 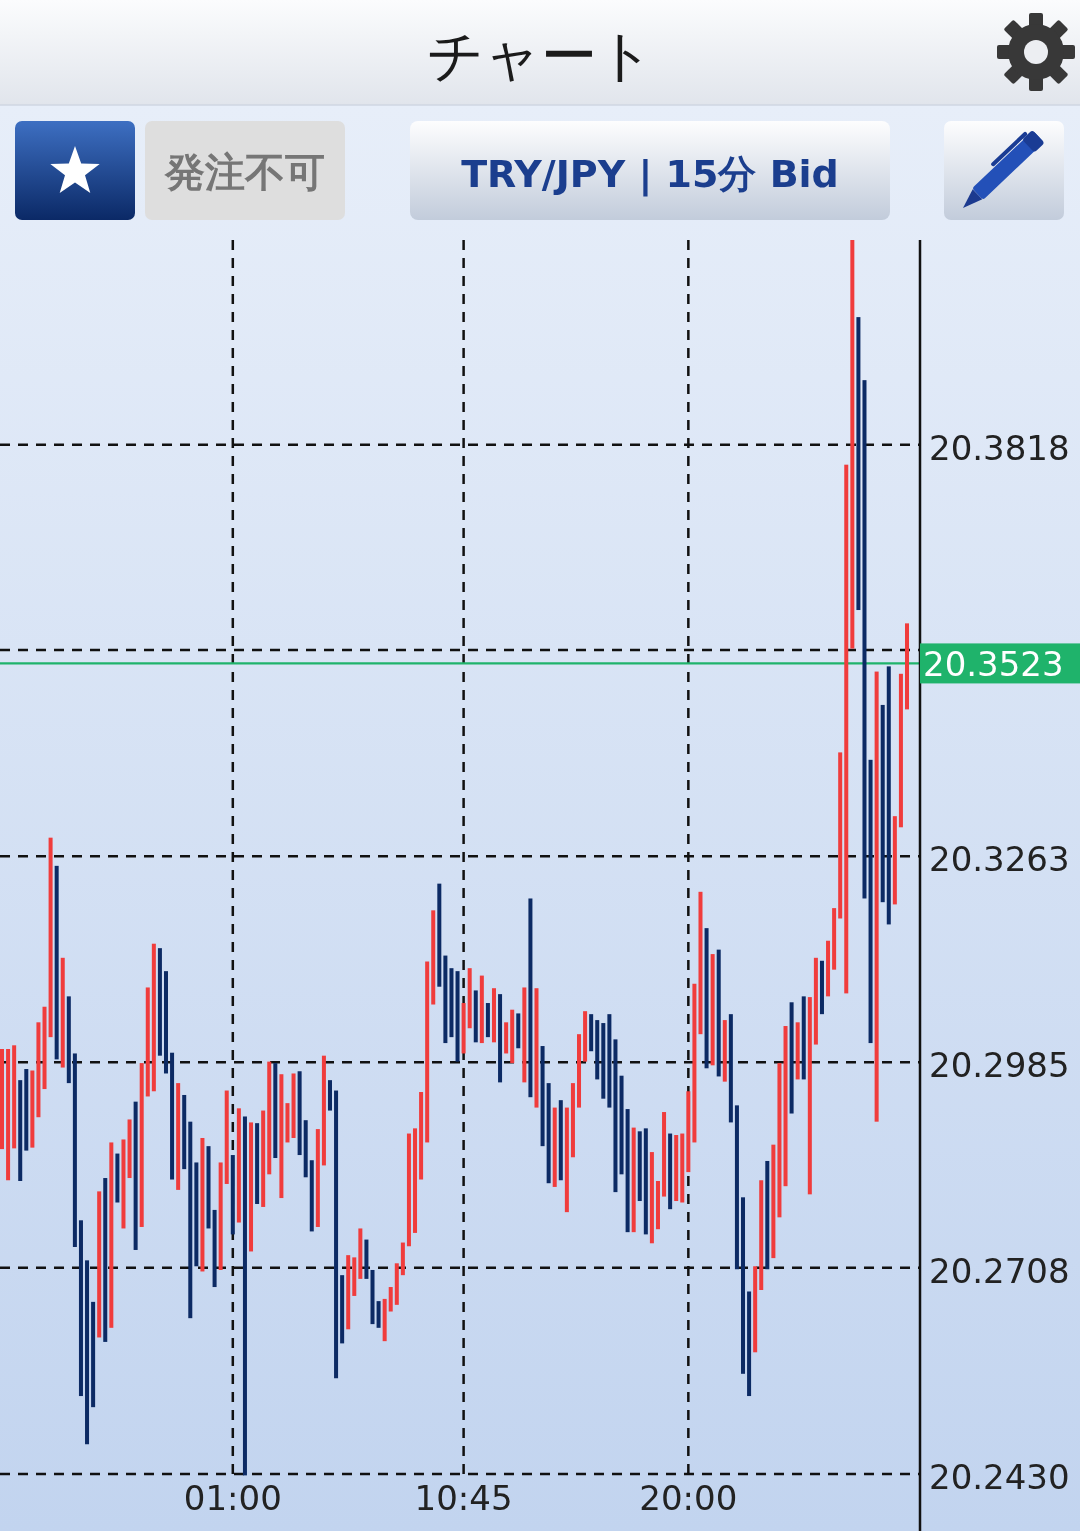 I want to click on y-tick-label: 20.2708, so click(x=999, y=1270).